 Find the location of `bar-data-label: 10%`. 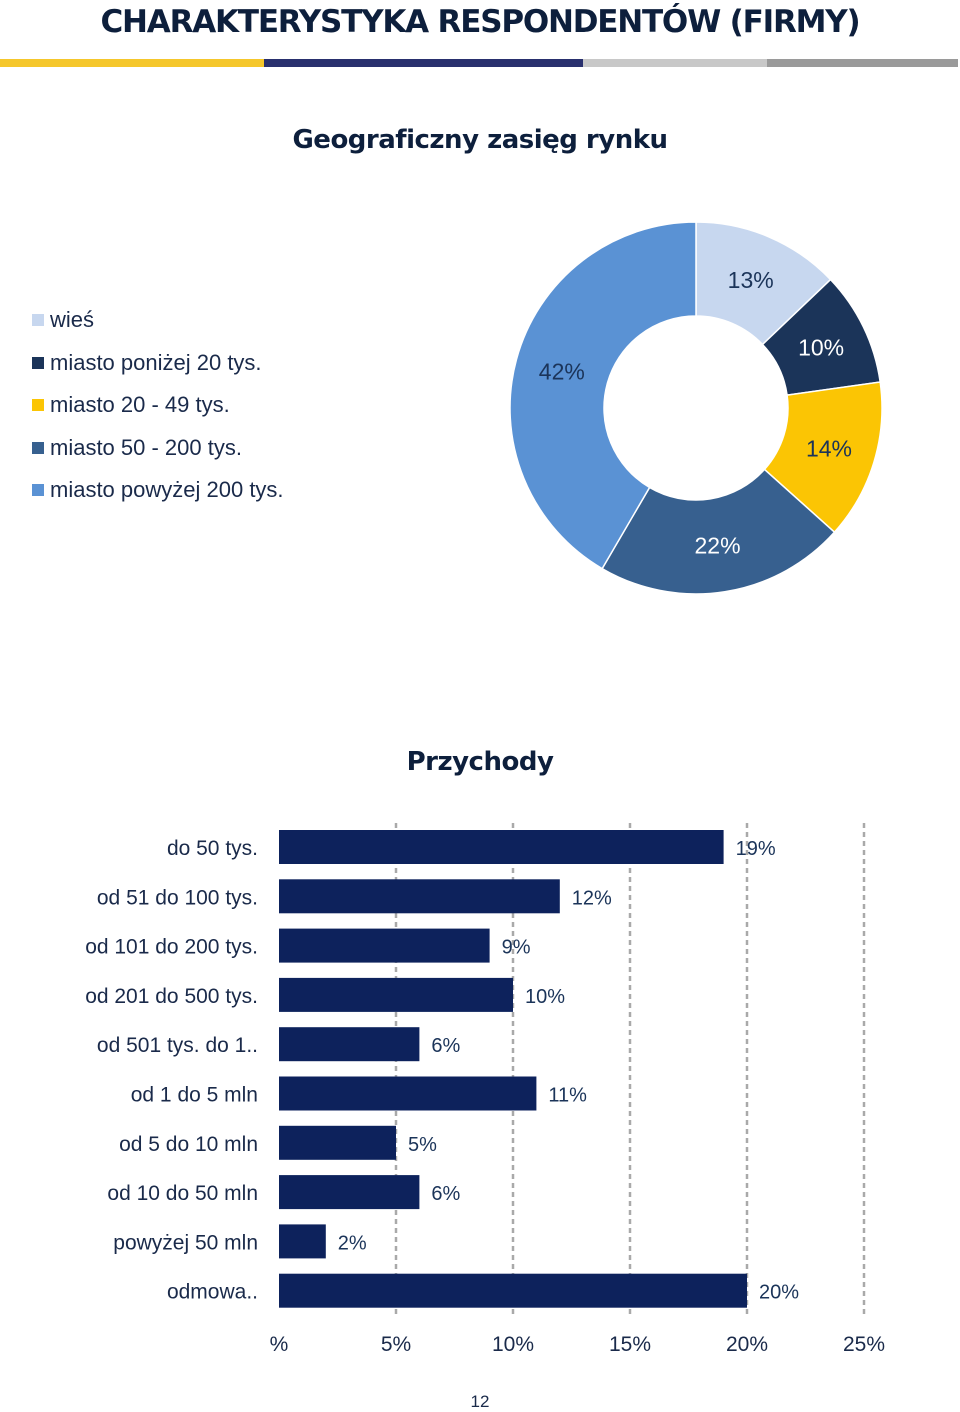

bar-data-label: 10% is located at coordinates (545, 997).